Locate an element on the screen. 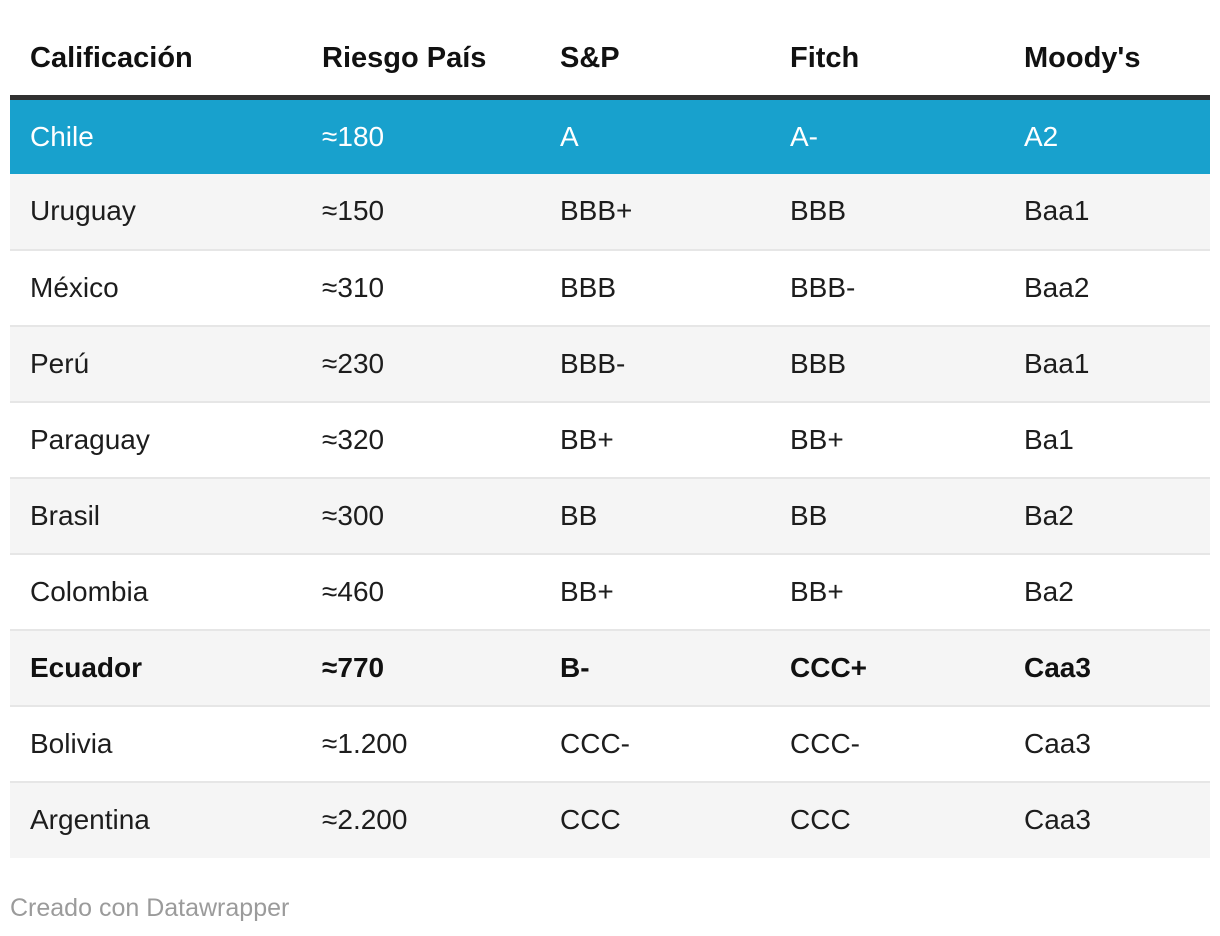  table-row-brasil: Brasil ≈300 BB BB Ba2 is located at coordinates (610, 515).